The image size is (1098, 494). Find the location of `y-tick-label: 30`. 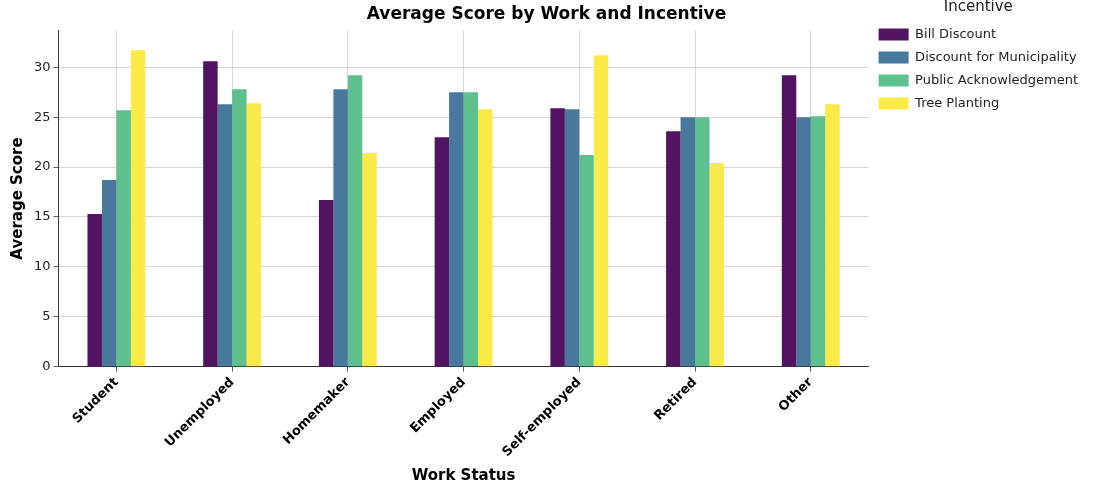

y-tick-label: 30 is located at coordinates (42, 66).